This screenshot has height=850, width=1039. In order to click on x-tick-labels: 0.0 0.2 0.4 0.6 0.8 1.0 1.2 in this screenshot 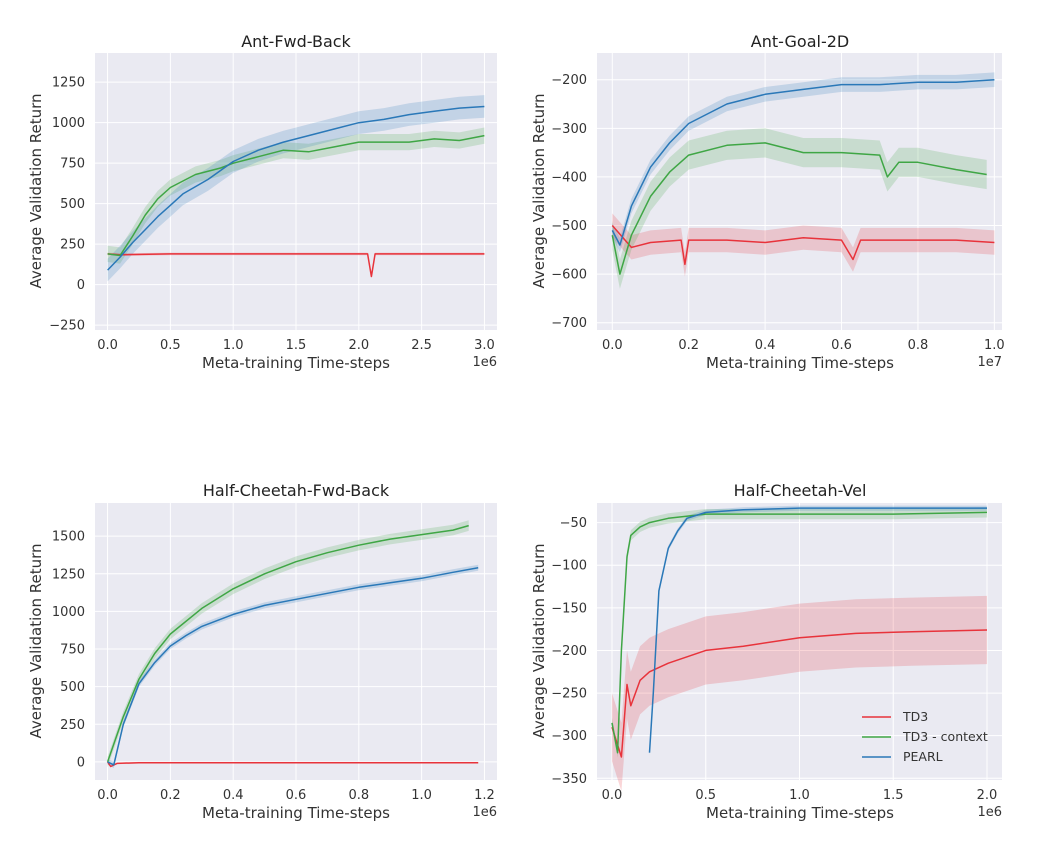, I will do `click(296, 795)`.